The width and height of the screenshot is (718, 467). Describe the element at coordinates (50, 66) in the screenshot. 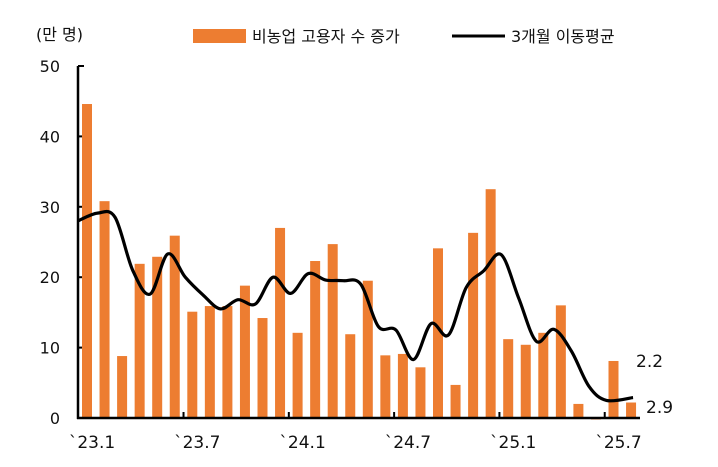

I see `y-tick-label: 50` at that location.